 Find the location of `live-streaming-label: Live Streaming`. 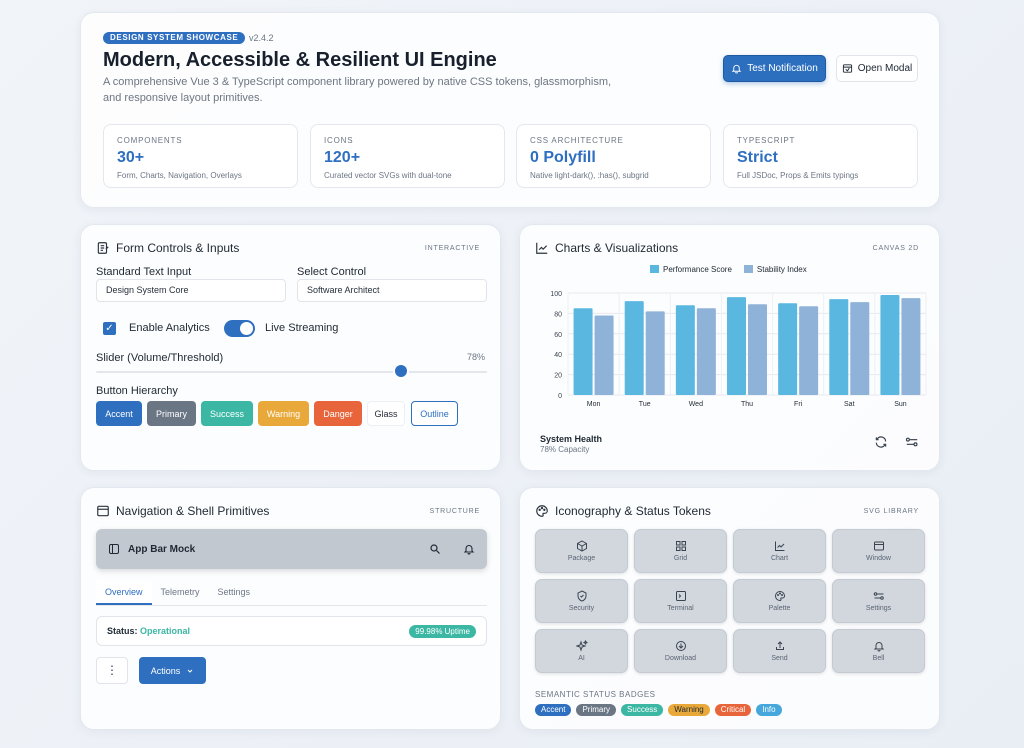

live-streaming-label: Live Streaming is located at coordinates (302, 328).